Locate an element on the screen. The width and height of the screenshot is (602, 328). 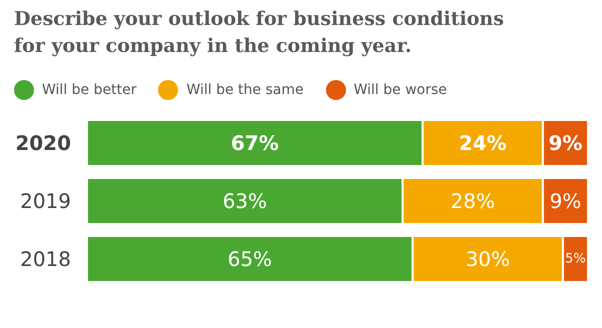
y-tick-label: 2019 is located at coordinates (45, 201).